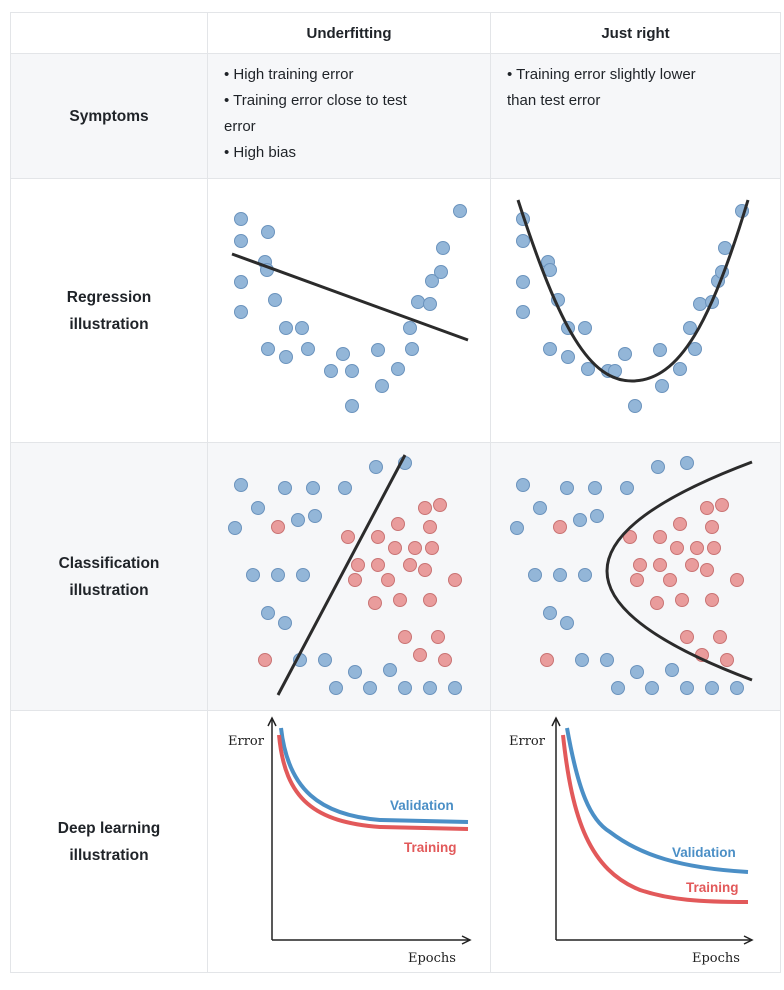  Describe the element at coordinates (109, 563) in the screenshot. I see `label-line: Classification` at that location.